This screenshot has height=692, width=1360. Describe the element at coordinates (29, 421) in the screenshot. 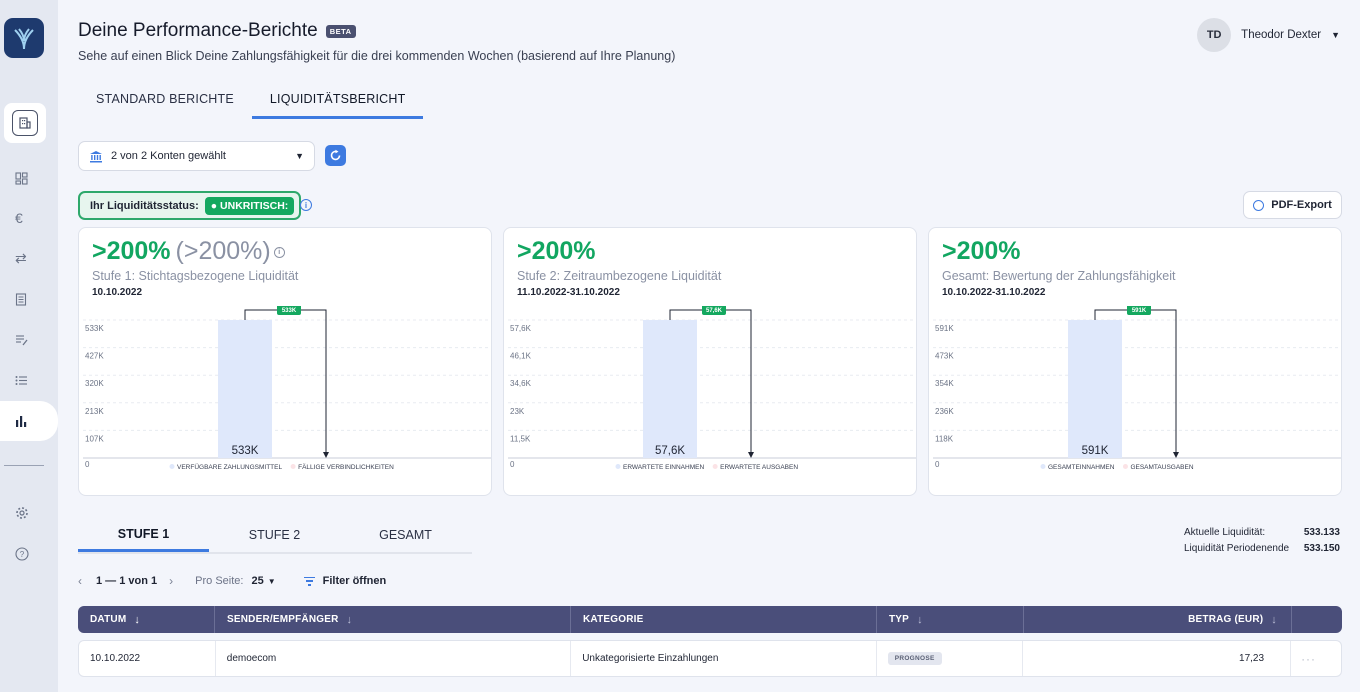

I see `sidebar-item-reports` at that location.